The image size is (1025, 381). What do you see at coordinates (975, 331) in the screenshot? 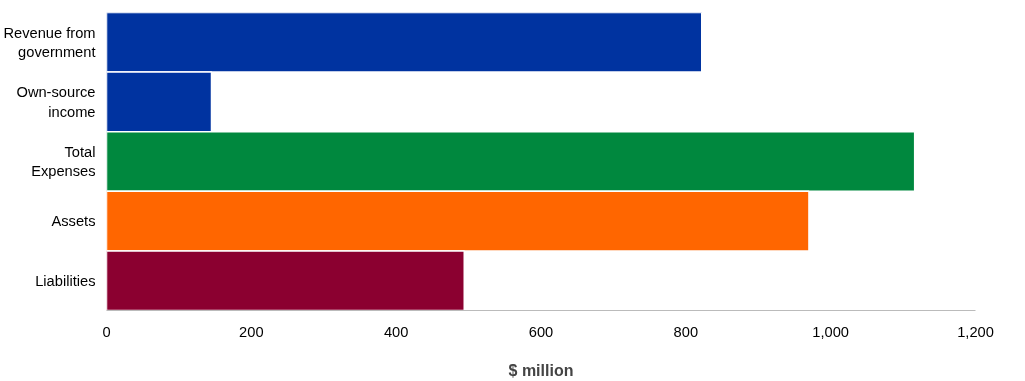
I see `x-tick-label: 1,200` at bounding box center [975, 331].